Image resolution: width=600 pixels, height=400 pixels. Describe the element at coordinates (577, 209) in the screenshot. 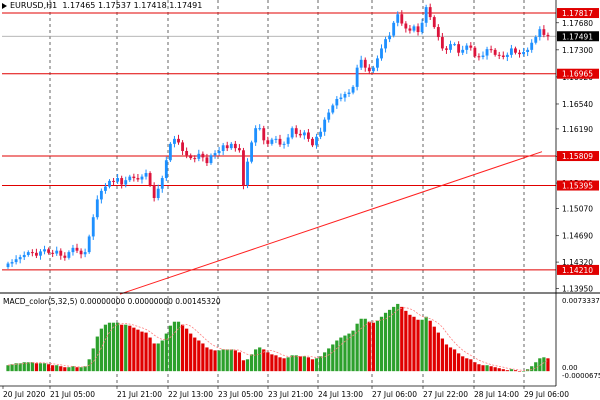

I see `price-tick-label: 1.15070` at that location.